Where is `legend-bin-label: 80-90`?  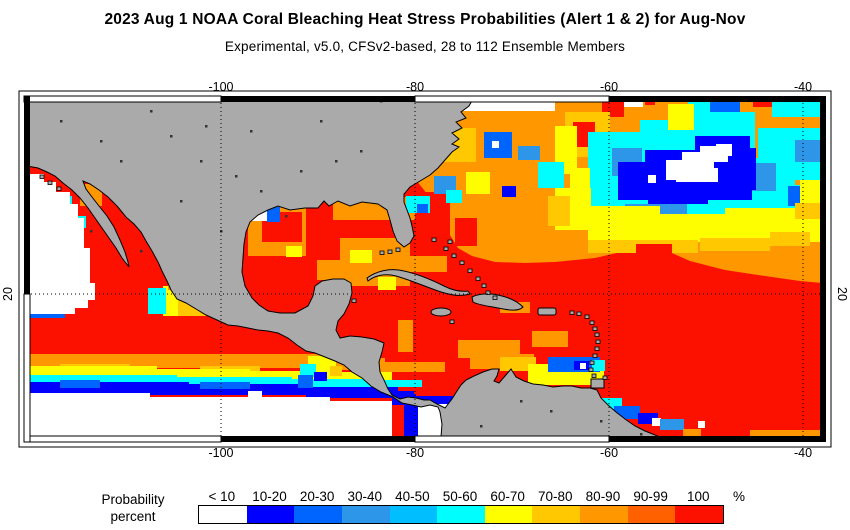
legend-bin-label: 80-90 is located at coordinates (603, 496).